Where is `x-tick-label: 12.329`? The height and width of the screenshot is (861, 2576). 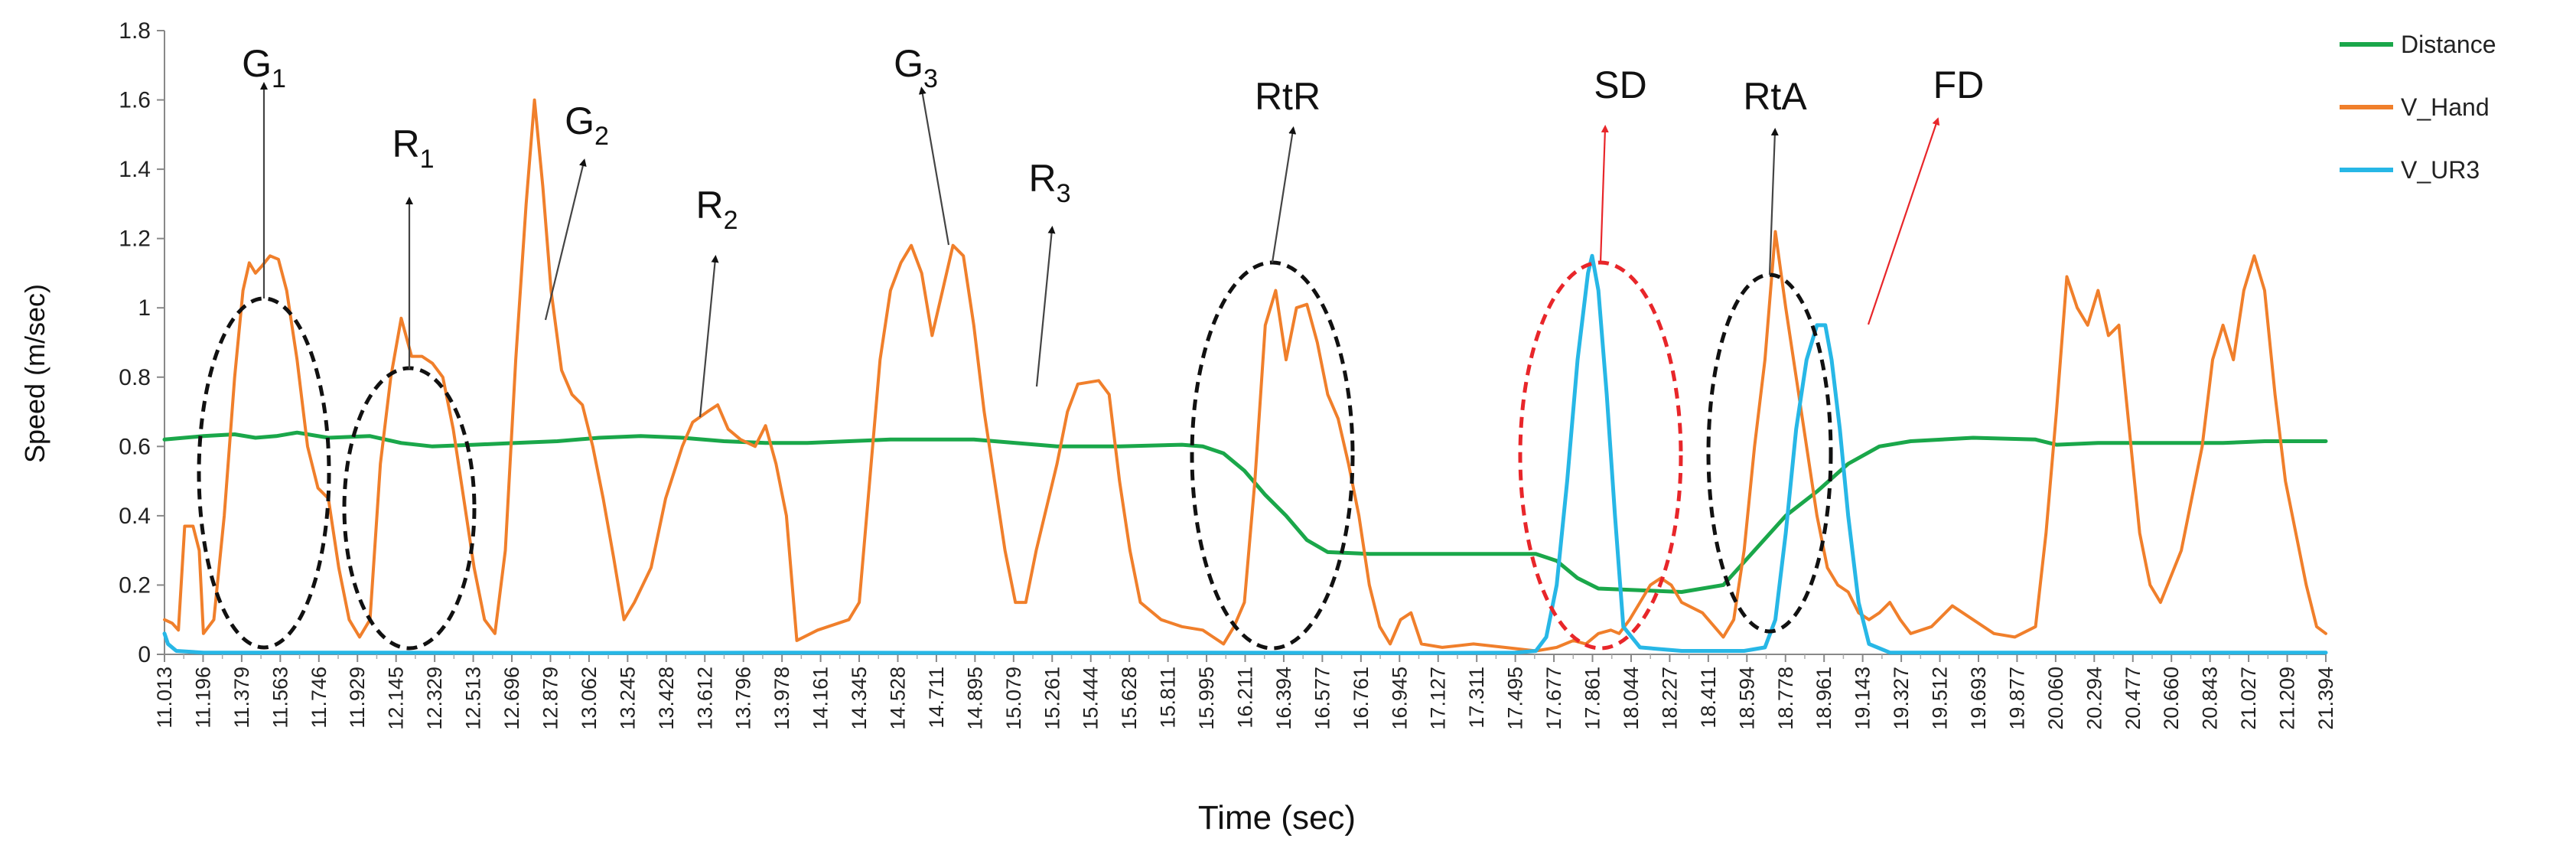 x-tick-label: 12.329 is located at coordinates (435, 698).